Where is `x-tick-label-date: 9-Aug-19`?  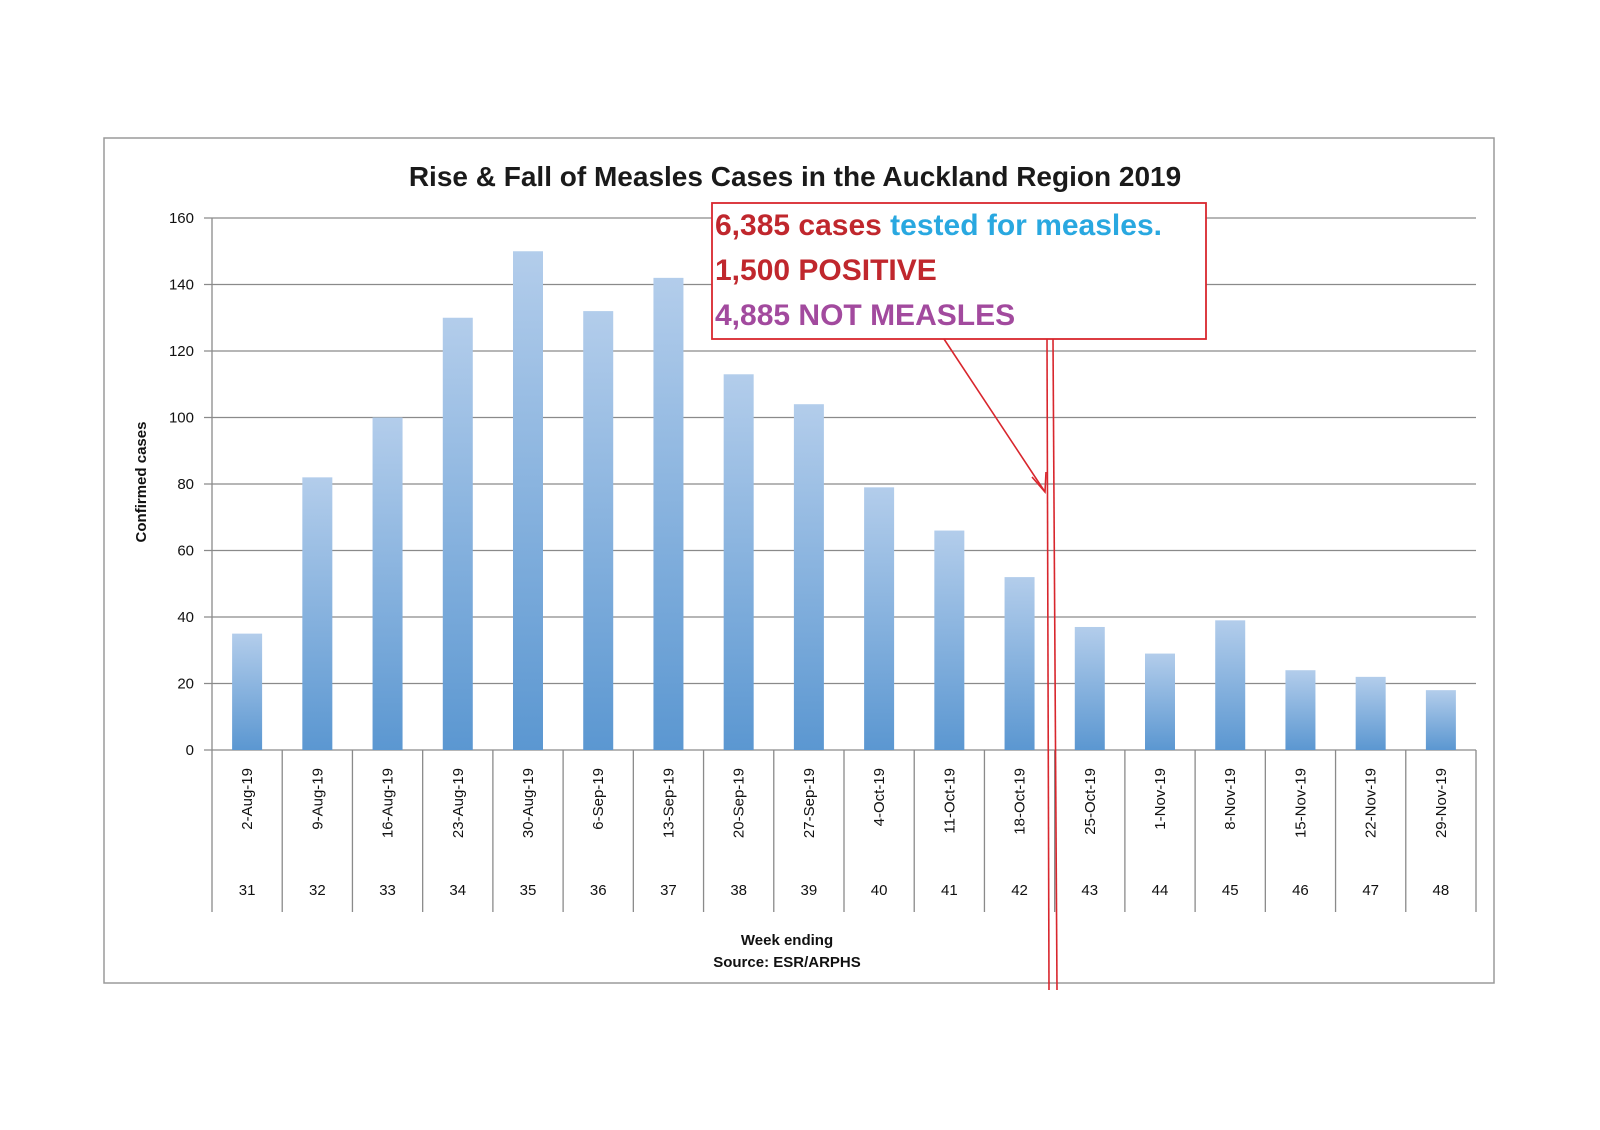
x-tick-label-date: 9-Aug-19 is located at coordinates (317, 799).